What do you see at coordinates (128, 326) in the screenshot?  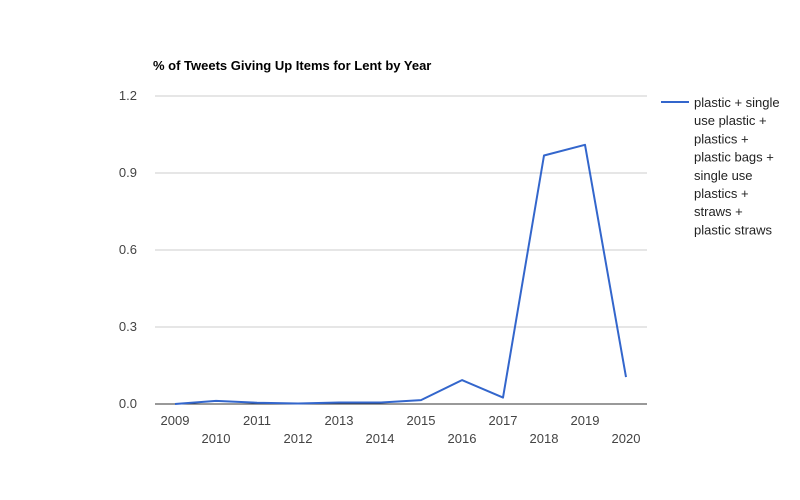 I see `y-tick-label: 0.3` at bounding box center [128, 326].